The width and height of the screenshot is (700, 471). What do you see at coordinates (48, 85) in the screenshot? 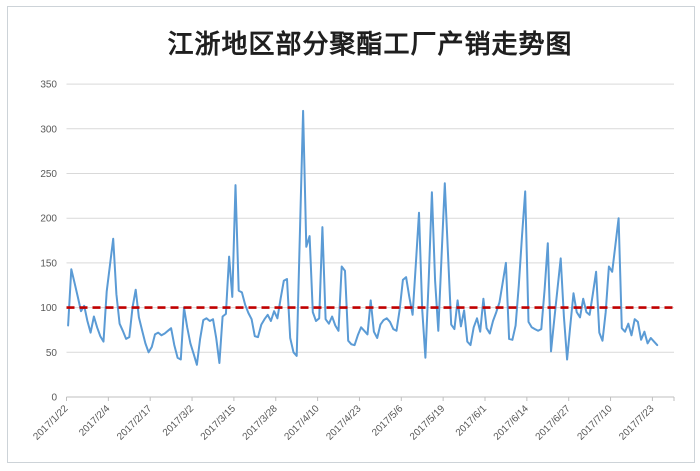
I see `y-tick-label: 350` at bounding box center [48, 85].